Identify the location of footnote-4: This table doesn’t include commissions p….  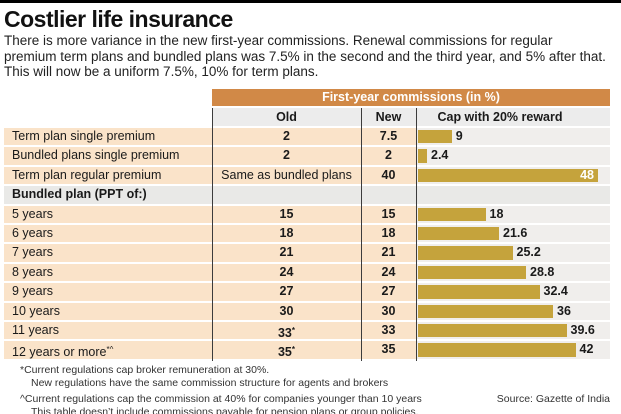
(225, 409).